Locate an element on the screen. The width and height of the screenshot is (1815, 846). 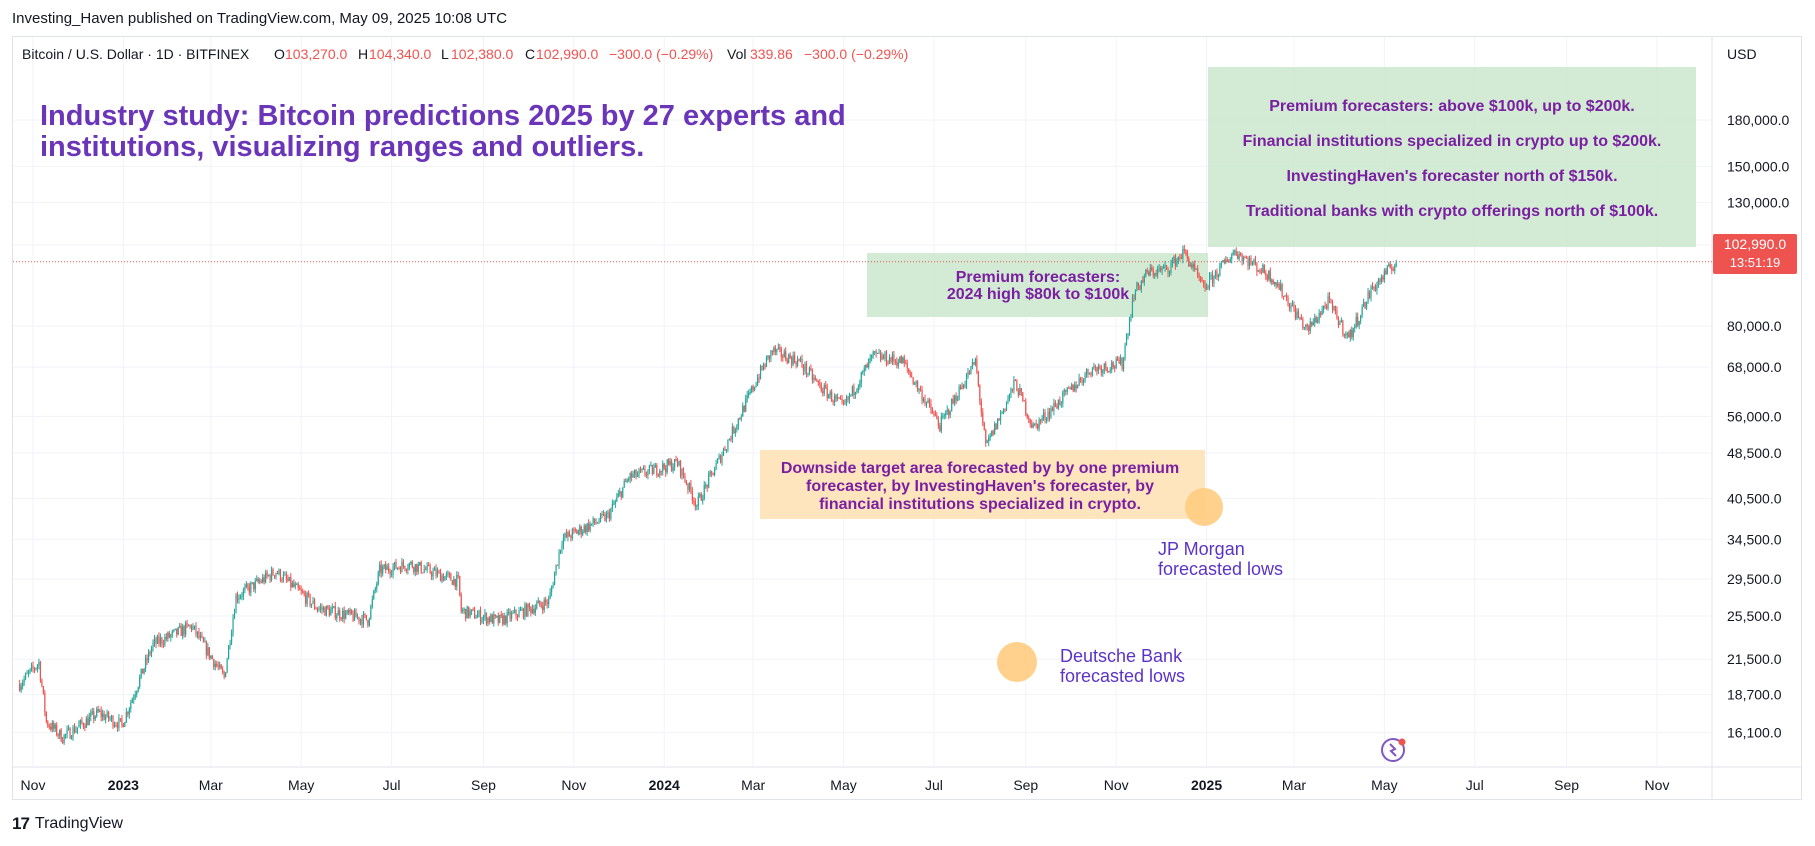
currency-label: USD is located at coordinates (1742, 54).